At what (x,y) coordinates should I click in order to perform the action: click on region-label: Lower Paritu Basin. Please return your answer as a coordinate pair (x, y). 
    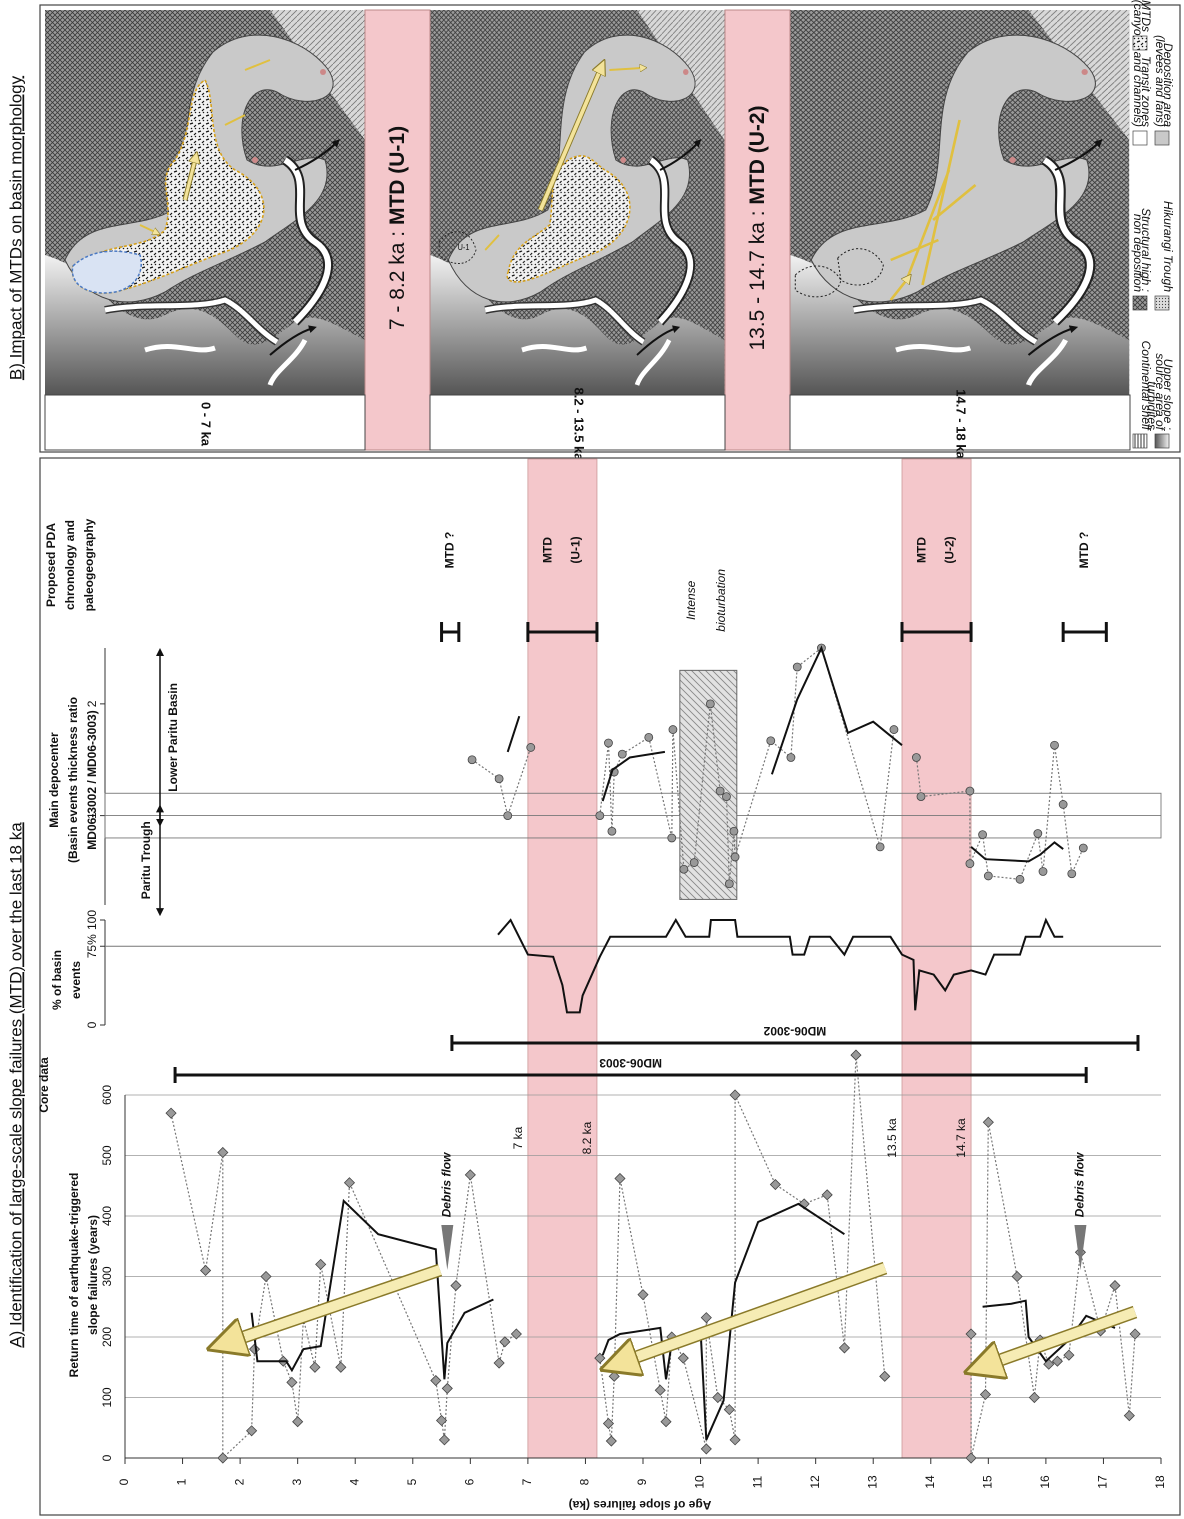
    Looking at the image, I should click on (173, 737).